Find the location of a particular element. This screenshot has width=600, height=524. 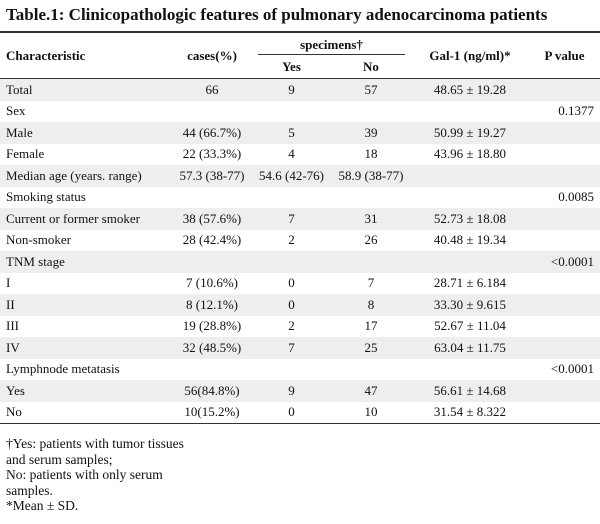

table-row: I 7 (10.6%) 0 7 28.71 ± 6.184 is located at coordinates (300, 284).